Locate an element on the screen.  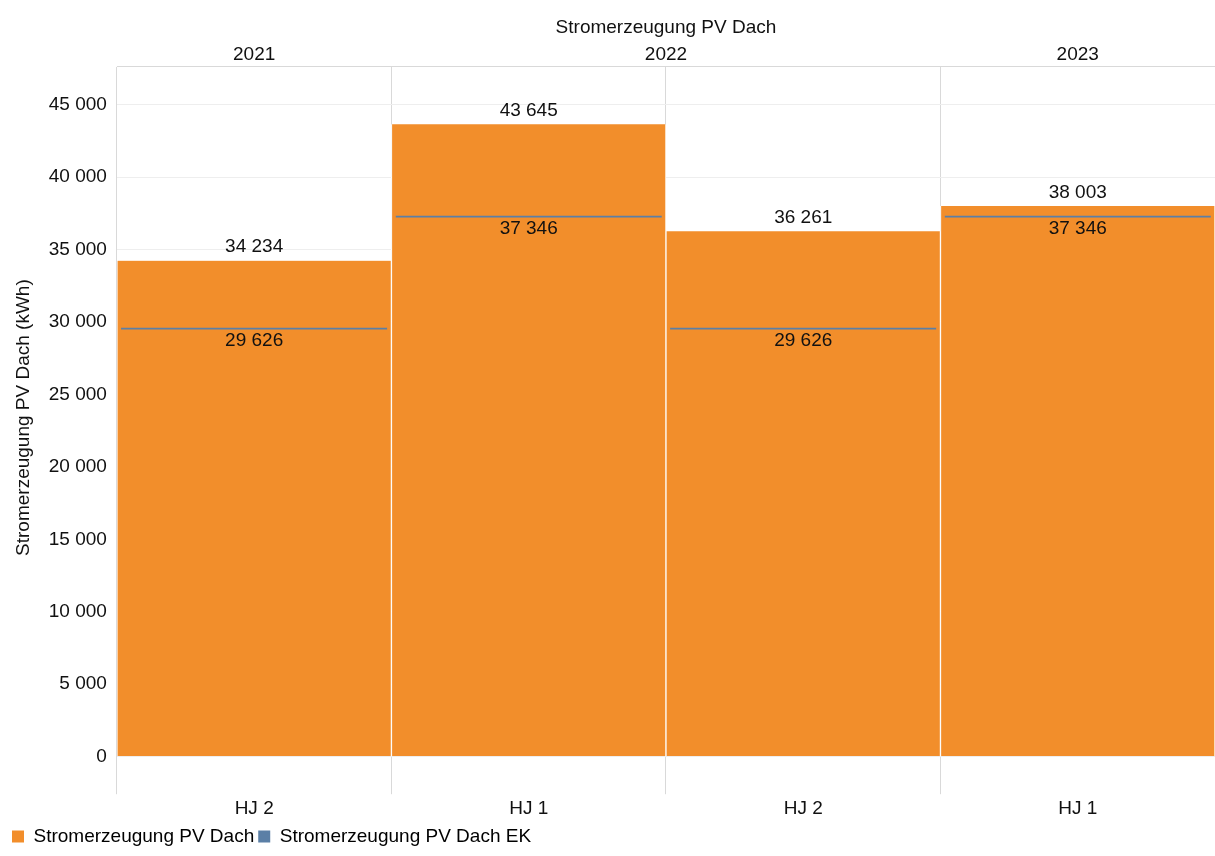
y-tick-label: 40 000 is located at coordinates (77, 176).